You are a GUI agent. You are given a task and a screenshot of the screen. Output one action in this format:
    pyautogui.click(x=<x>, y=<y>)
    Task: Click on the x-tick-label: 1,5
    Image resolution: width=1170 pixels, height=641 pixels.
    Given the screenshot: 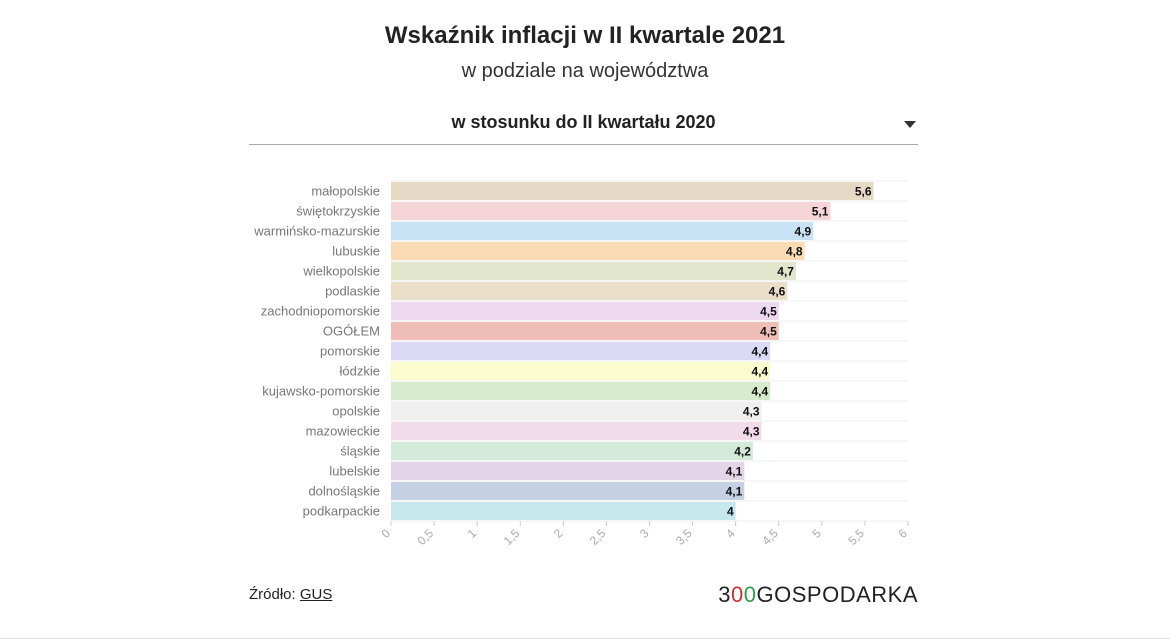 What is the action you would take?
    pyautogui.click(x=512, y=537)
    